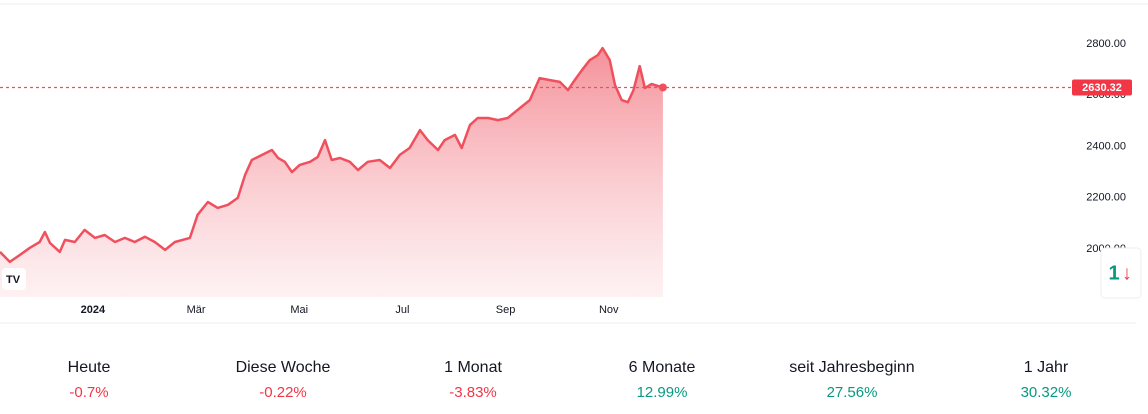 The height and width of the screenshot is (414, 1148). I want to click on period-change: 27.56%, so click(852, 392).